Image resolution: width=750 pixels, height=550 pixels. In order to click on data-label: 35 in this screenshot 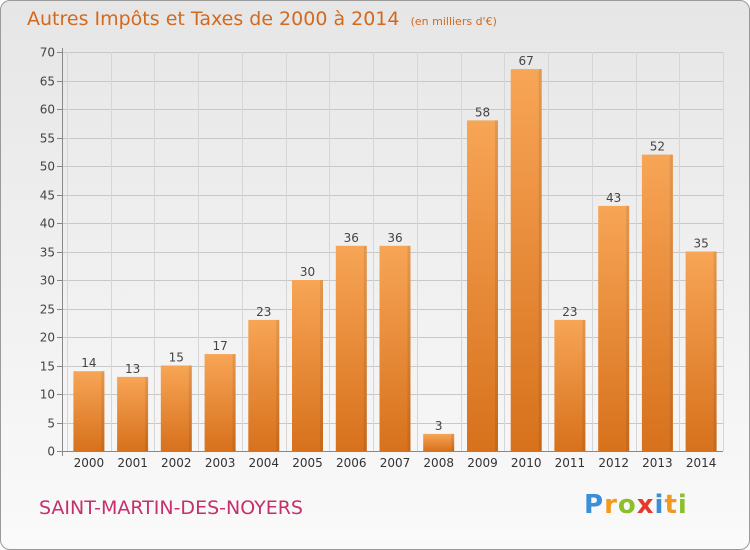, I will do `click(700, 244)`.